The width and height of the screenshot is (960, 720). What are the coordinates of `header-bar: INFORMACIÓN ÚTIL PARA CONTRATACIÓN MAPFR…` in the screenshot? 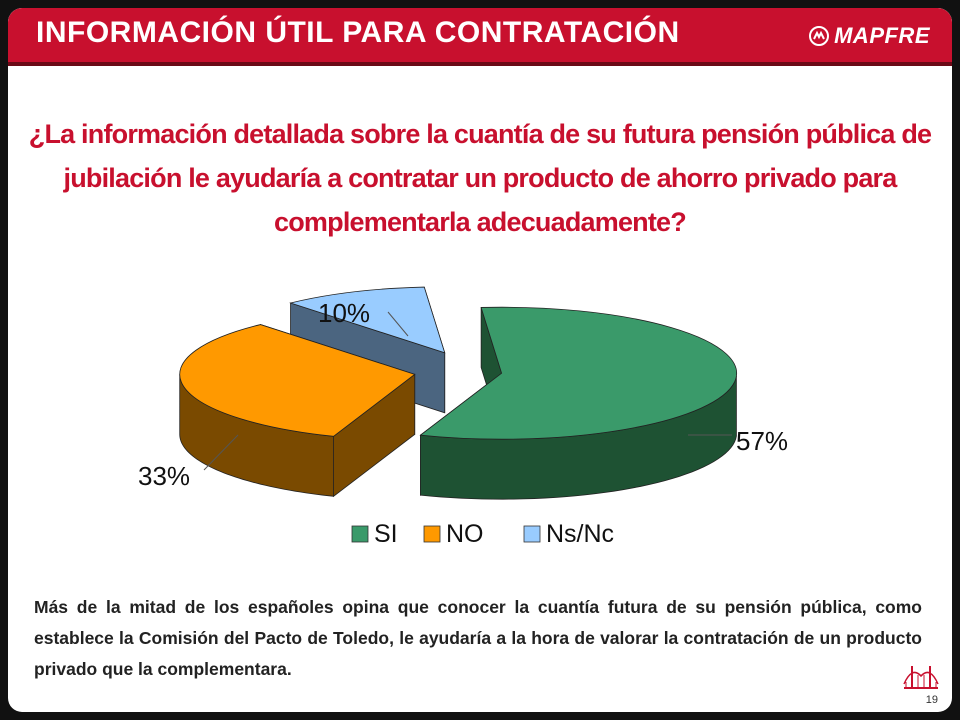 It's located at (480, 35).